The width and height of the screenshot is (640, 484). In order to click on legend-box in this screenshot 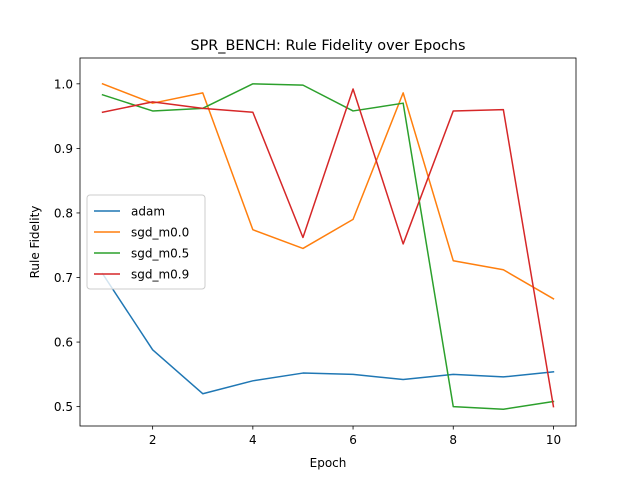, I will do `click(146, 242)`.